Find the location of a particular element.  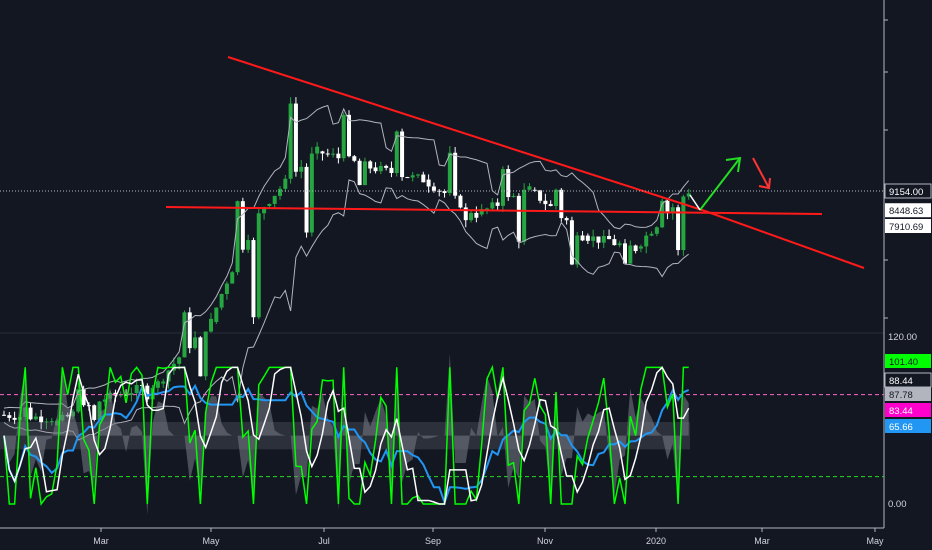

oscillator-tick-label: 120.00 is located at coordinates (902, 337).